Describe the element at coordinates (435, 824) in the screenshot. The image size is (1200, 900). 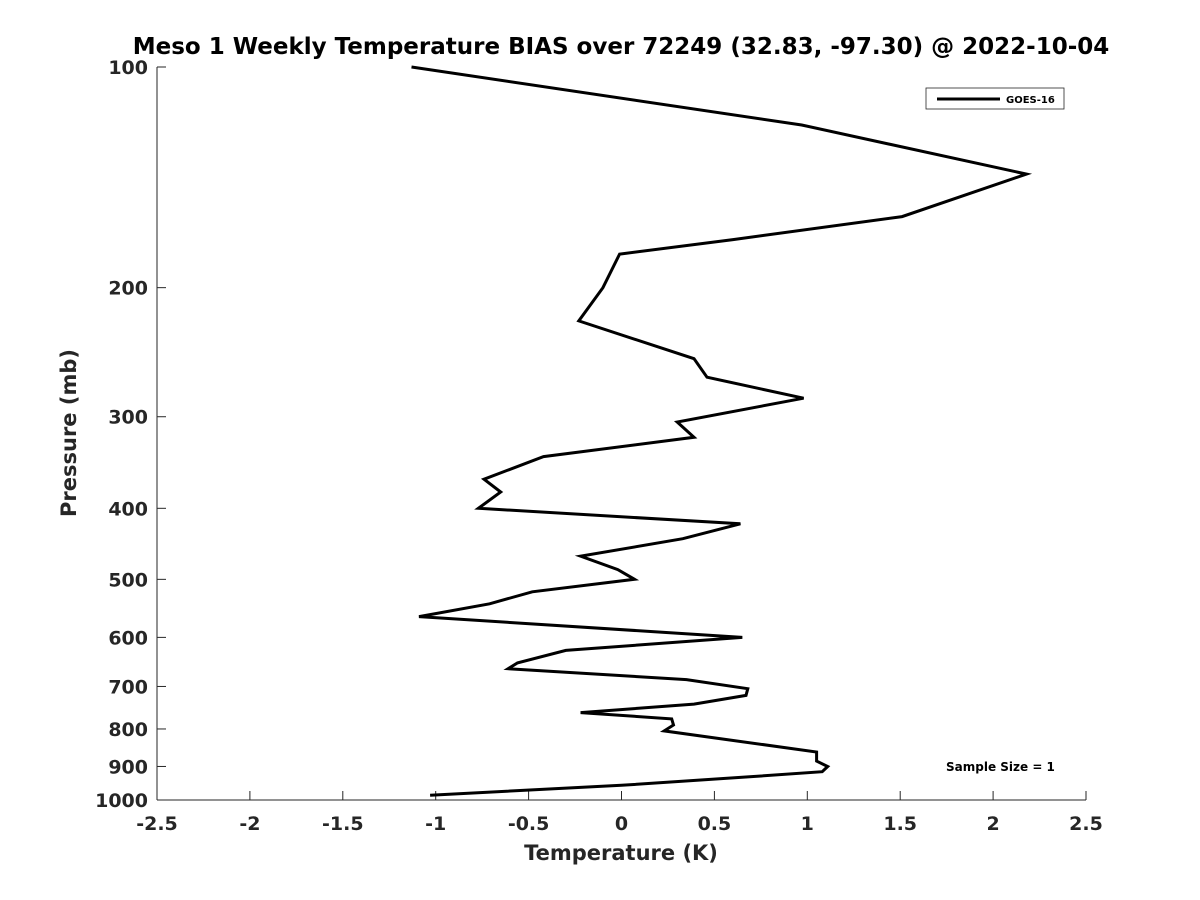
I see `x-tick-label: -1` at that location.